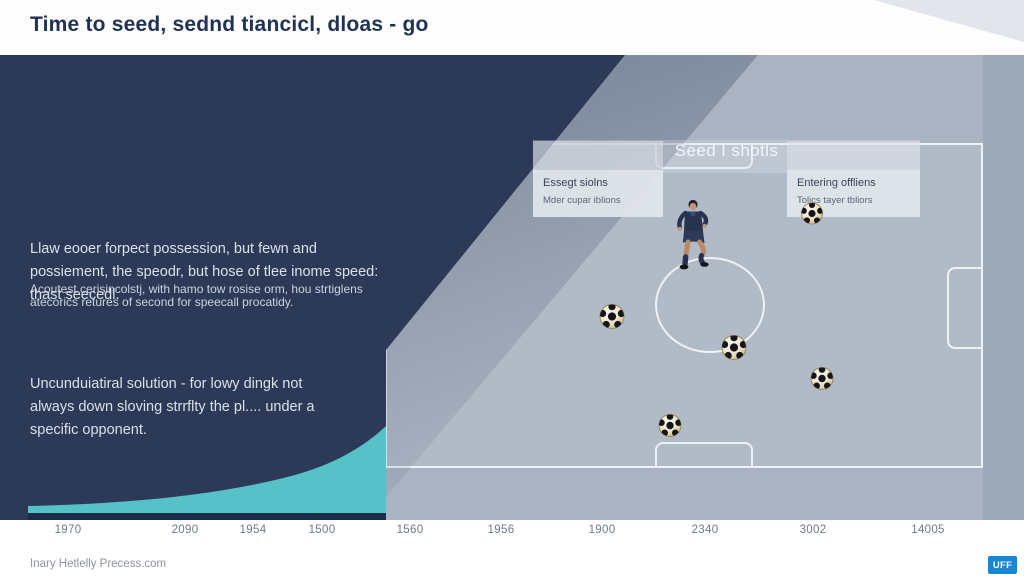 The width and height of the screenshot is (1024, 585). What do you see at coordinates (602, 530) in the screenshot?
I see `timeline-label-1900: 1900` at bounding box center [602, 530].